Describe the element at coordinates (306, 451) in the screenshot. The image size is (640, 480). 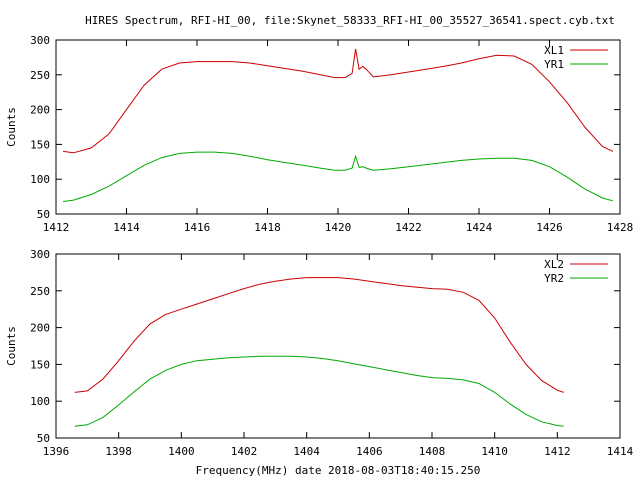
I see `x-tick-label: 1404` at that location.